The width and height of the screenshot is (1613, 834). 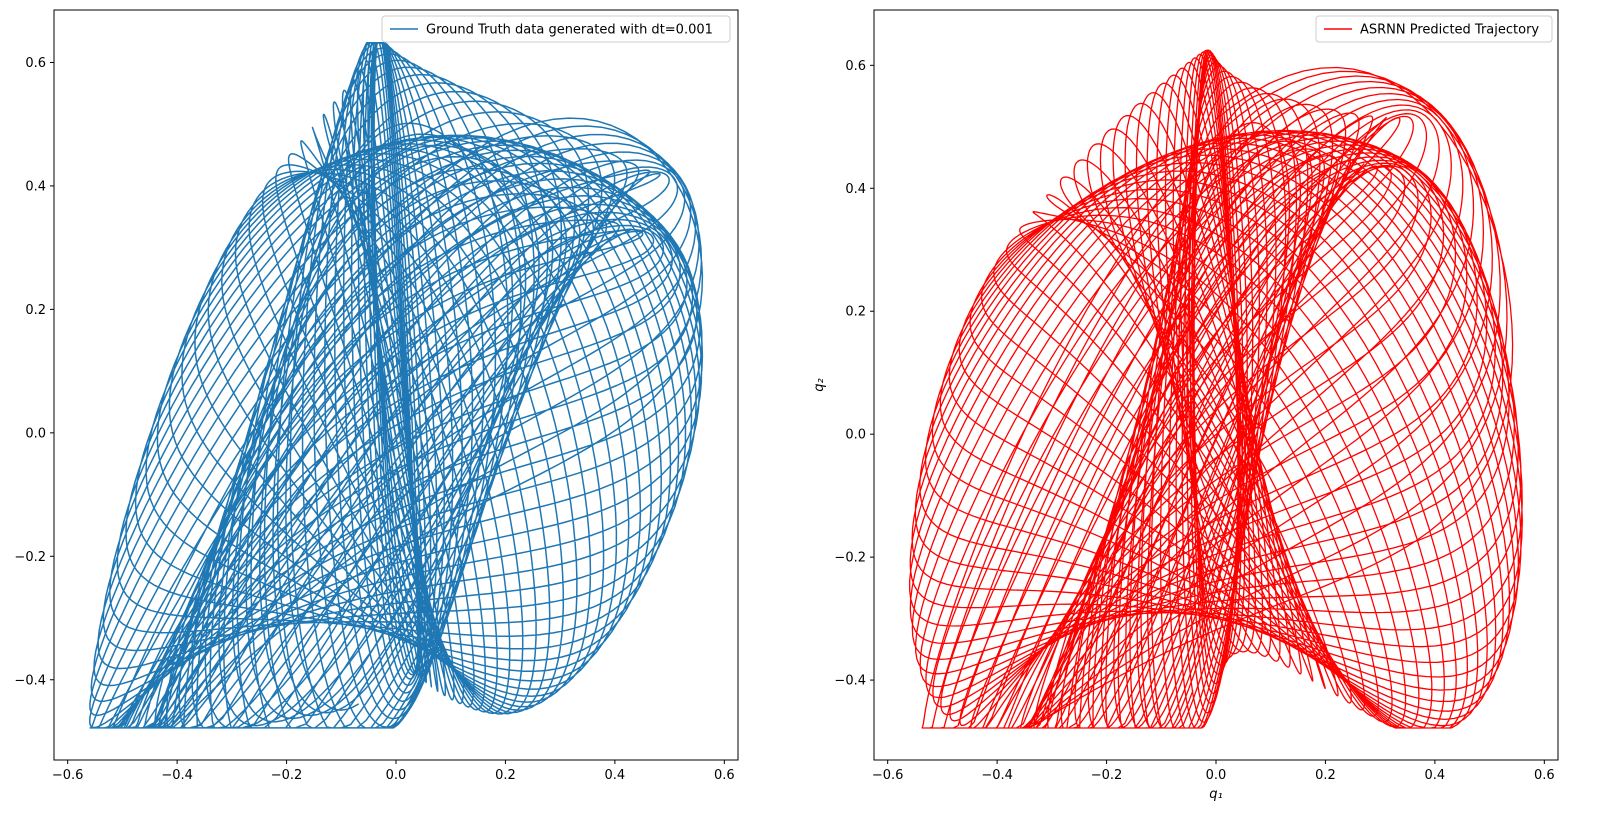 What do you see at coordinates (819, 384) in the screenshot?
I see `right-y-axis-label: q₂` at bounding box center [819, 384].